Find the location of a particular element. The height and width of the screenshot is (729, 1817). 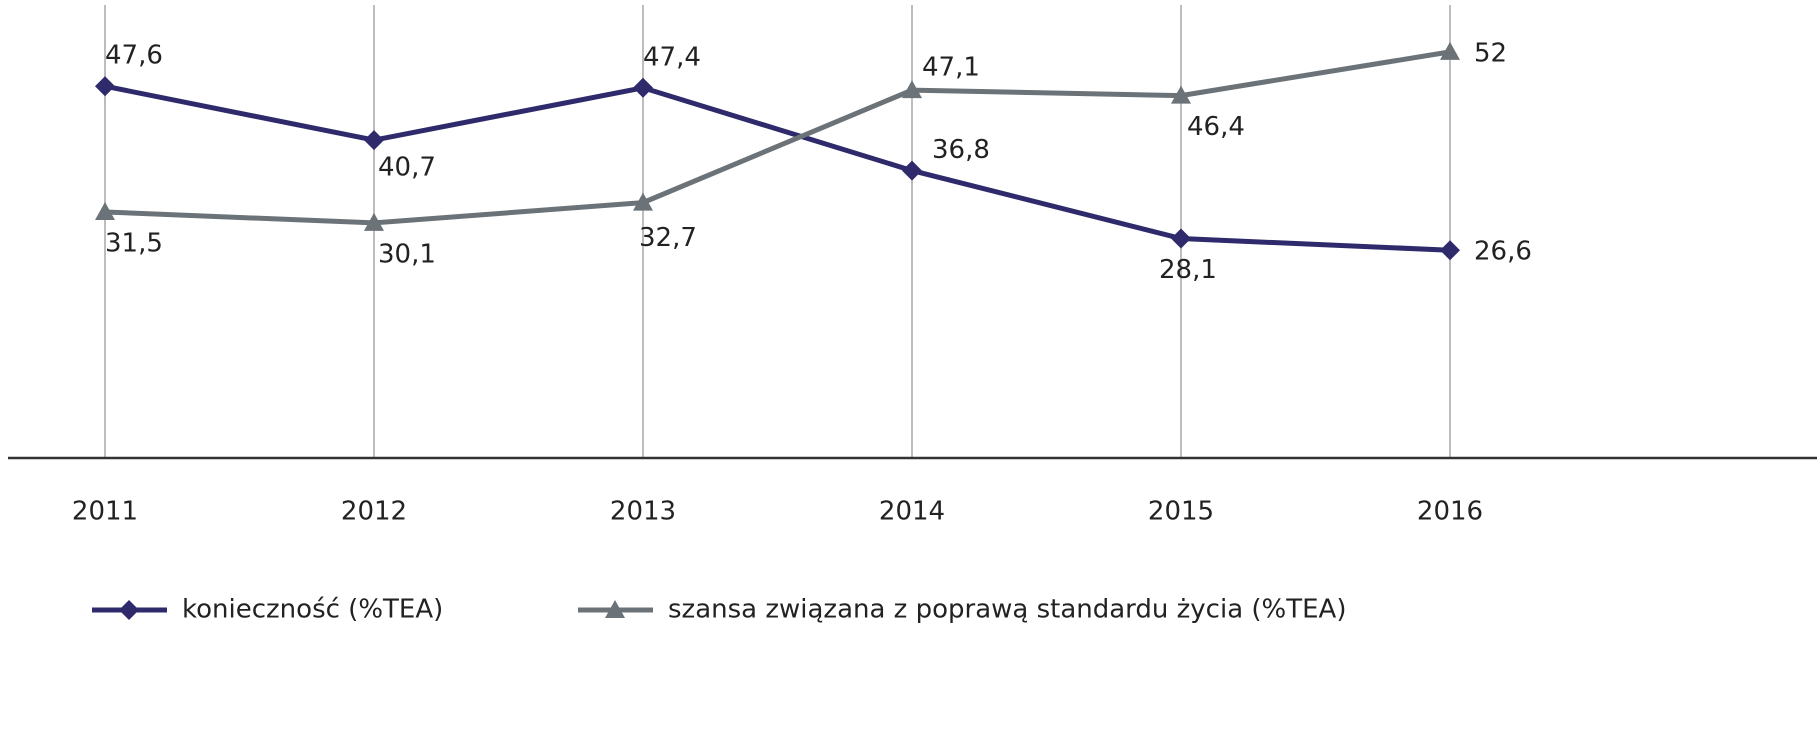

x-tick-label: 2011 is located at coordinates (105, 512).